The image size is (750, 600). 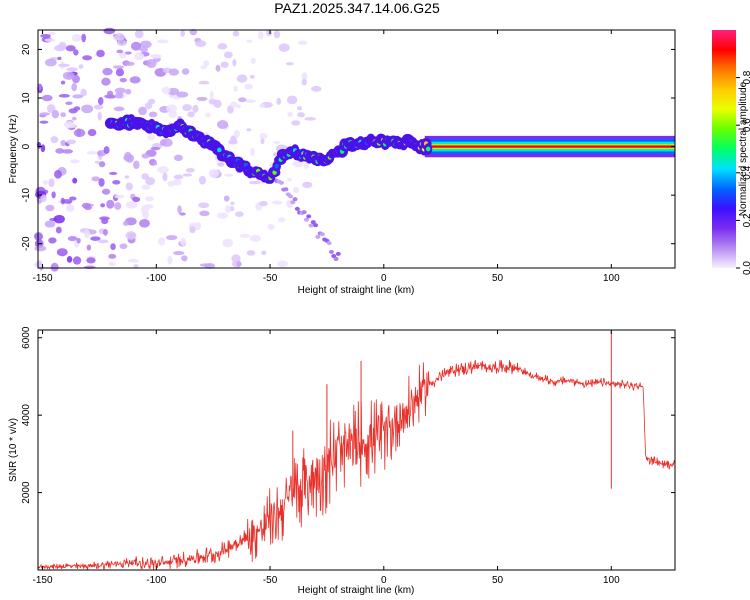 I want to click on spectrogram-x-label: Height of straight line (km), so click(x=356, y=290).